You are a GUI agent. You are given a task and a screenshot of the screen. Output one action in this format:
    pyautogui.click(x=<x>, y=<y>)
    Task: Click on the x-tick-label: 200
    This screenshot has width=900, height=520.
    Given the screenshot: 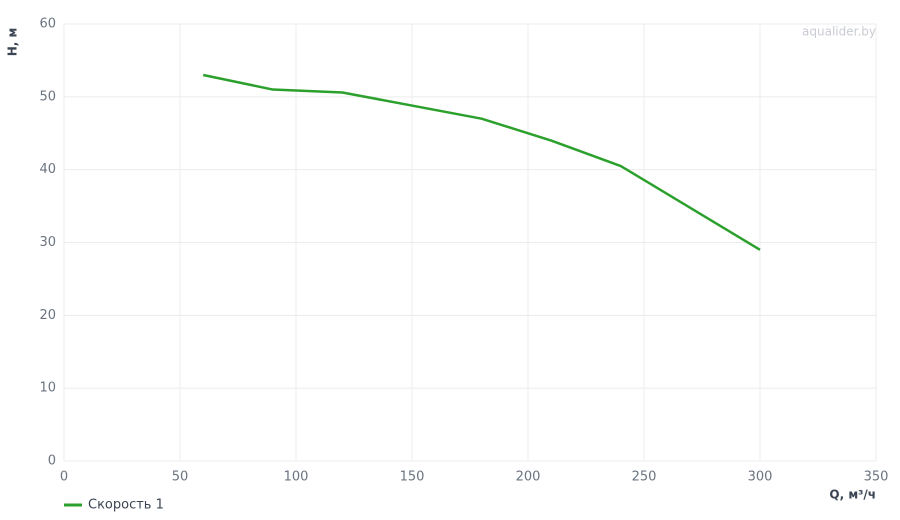 What is the action you would take?
    pyautogui.click(x=528, y=477)
    